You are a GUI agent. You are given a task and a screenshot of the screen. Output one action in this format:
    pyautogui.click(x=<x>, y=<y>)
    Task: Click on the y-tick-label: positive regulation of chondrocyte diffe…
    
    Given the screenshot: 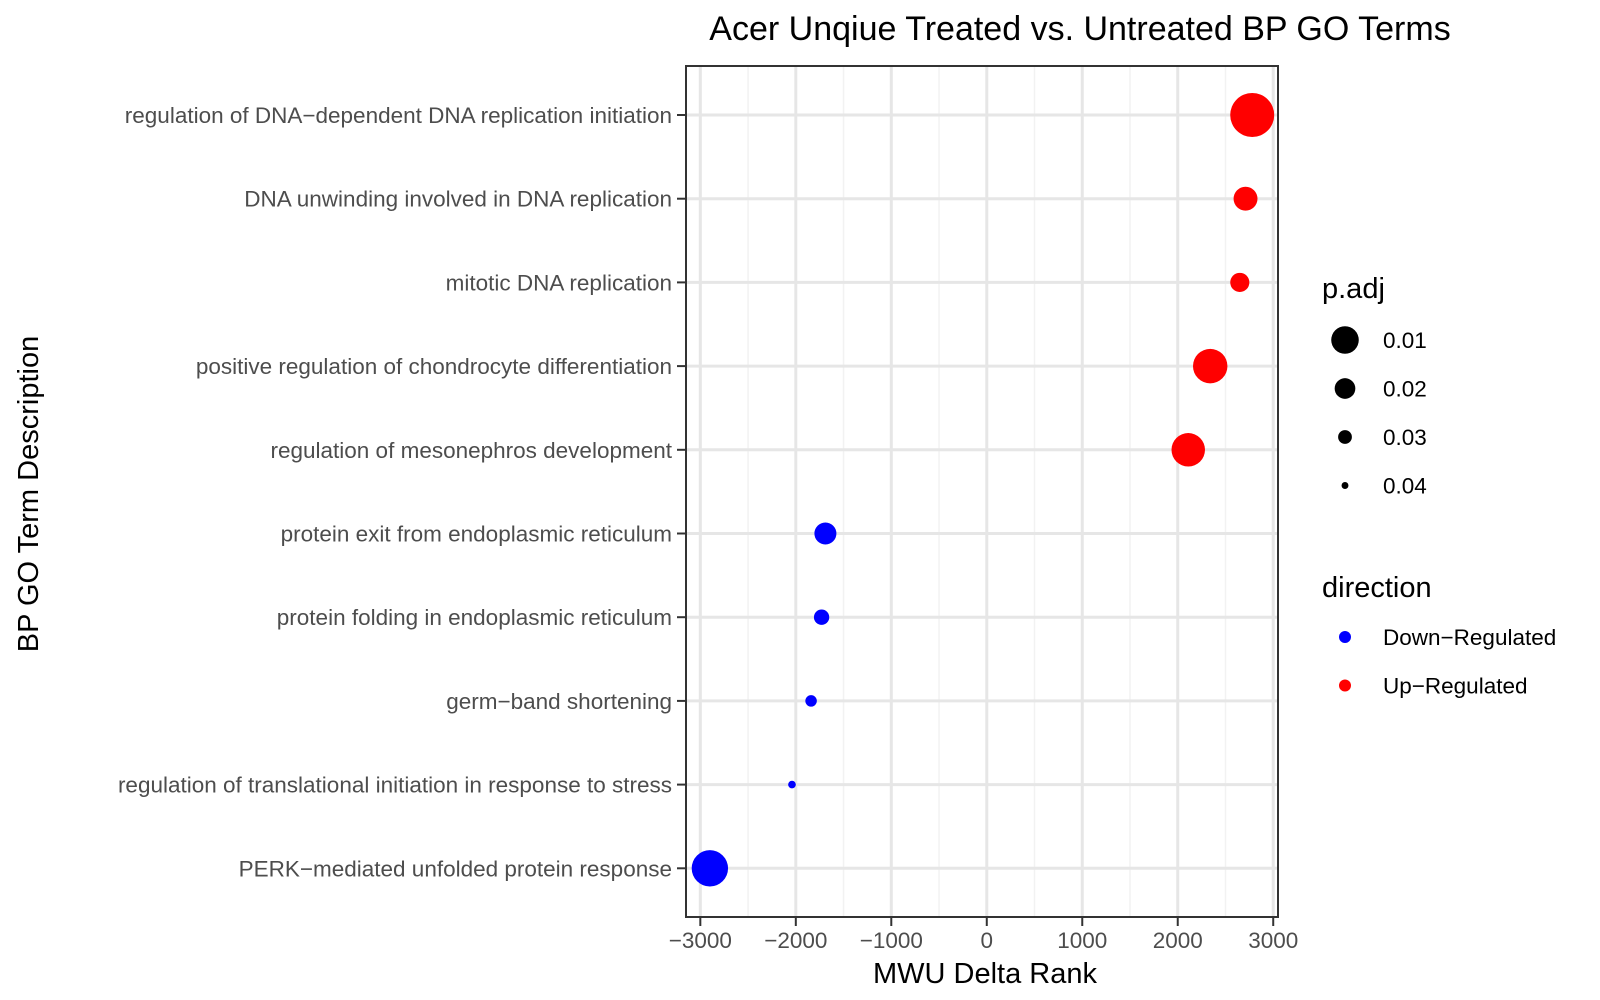 What is the action you would take?
    pyautogui.click(x=434, y=366)
    